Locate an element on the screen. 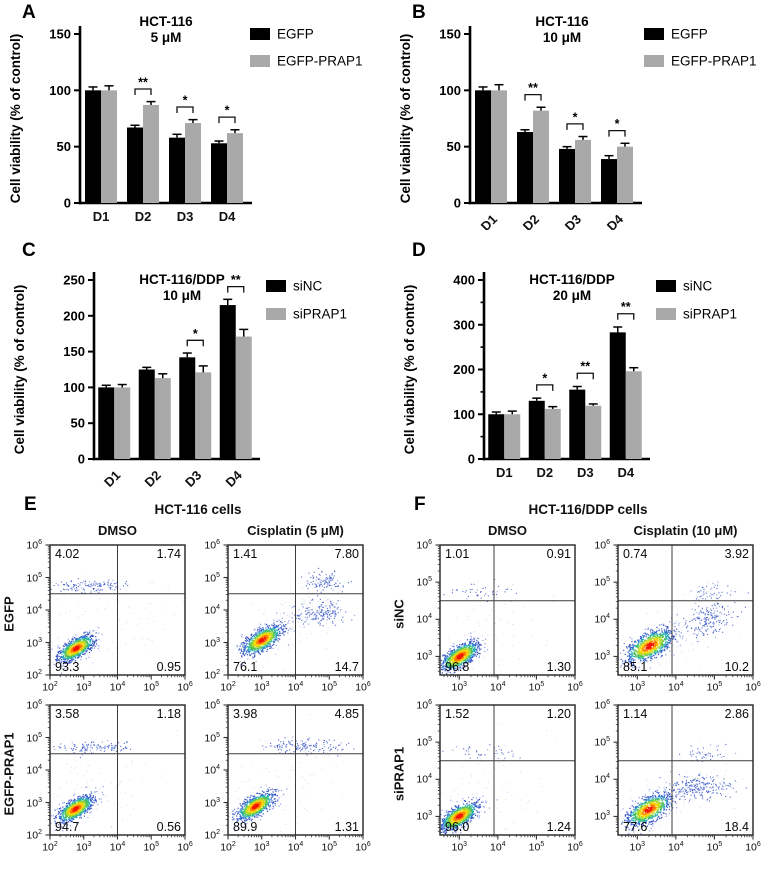  quadrant-ur-value: 1.20 is located at coordinates (558, 714).